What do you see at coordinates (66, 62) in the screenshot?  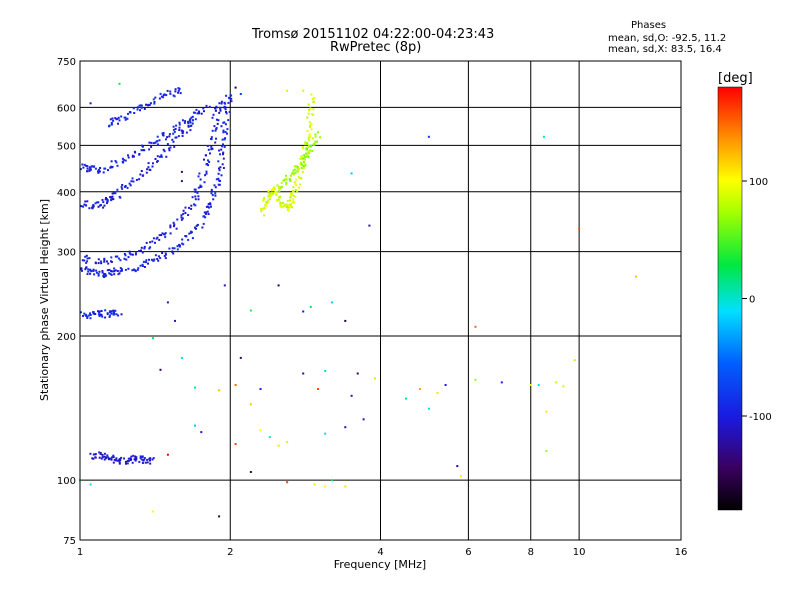 I see `y-tick-label: 750` at bounding box center [66, 62].